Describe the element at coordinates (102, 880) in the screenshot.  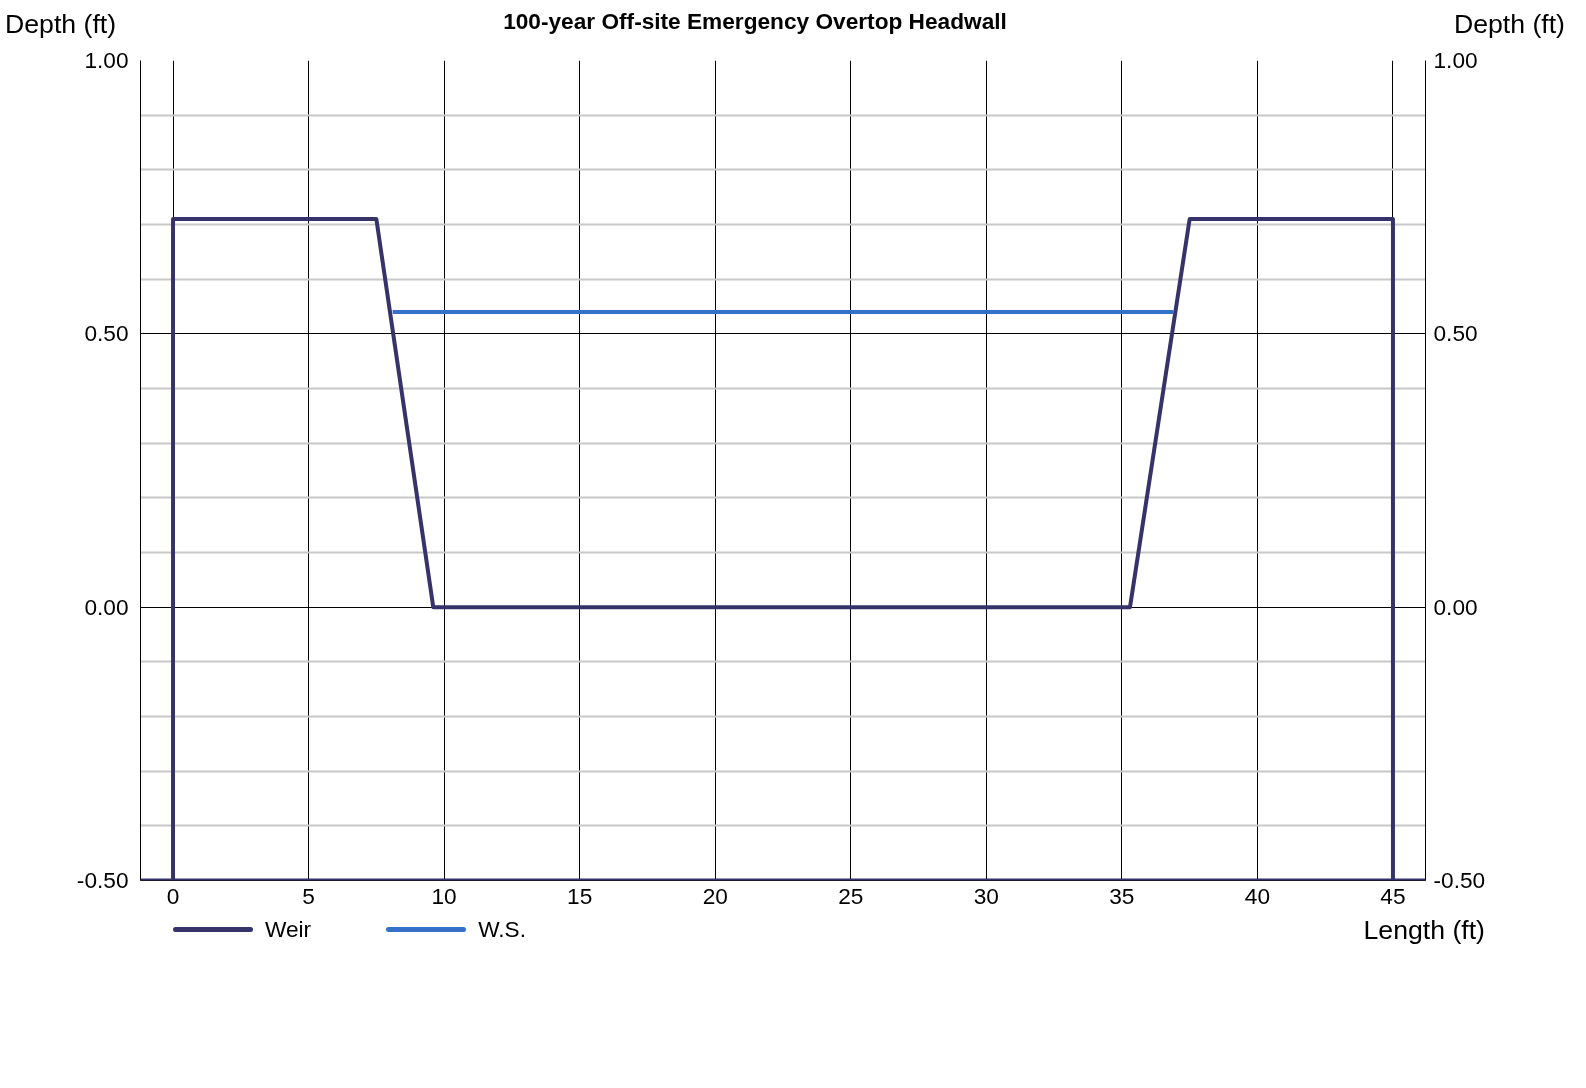
I see `y-tick-label: -0.50` at that location.